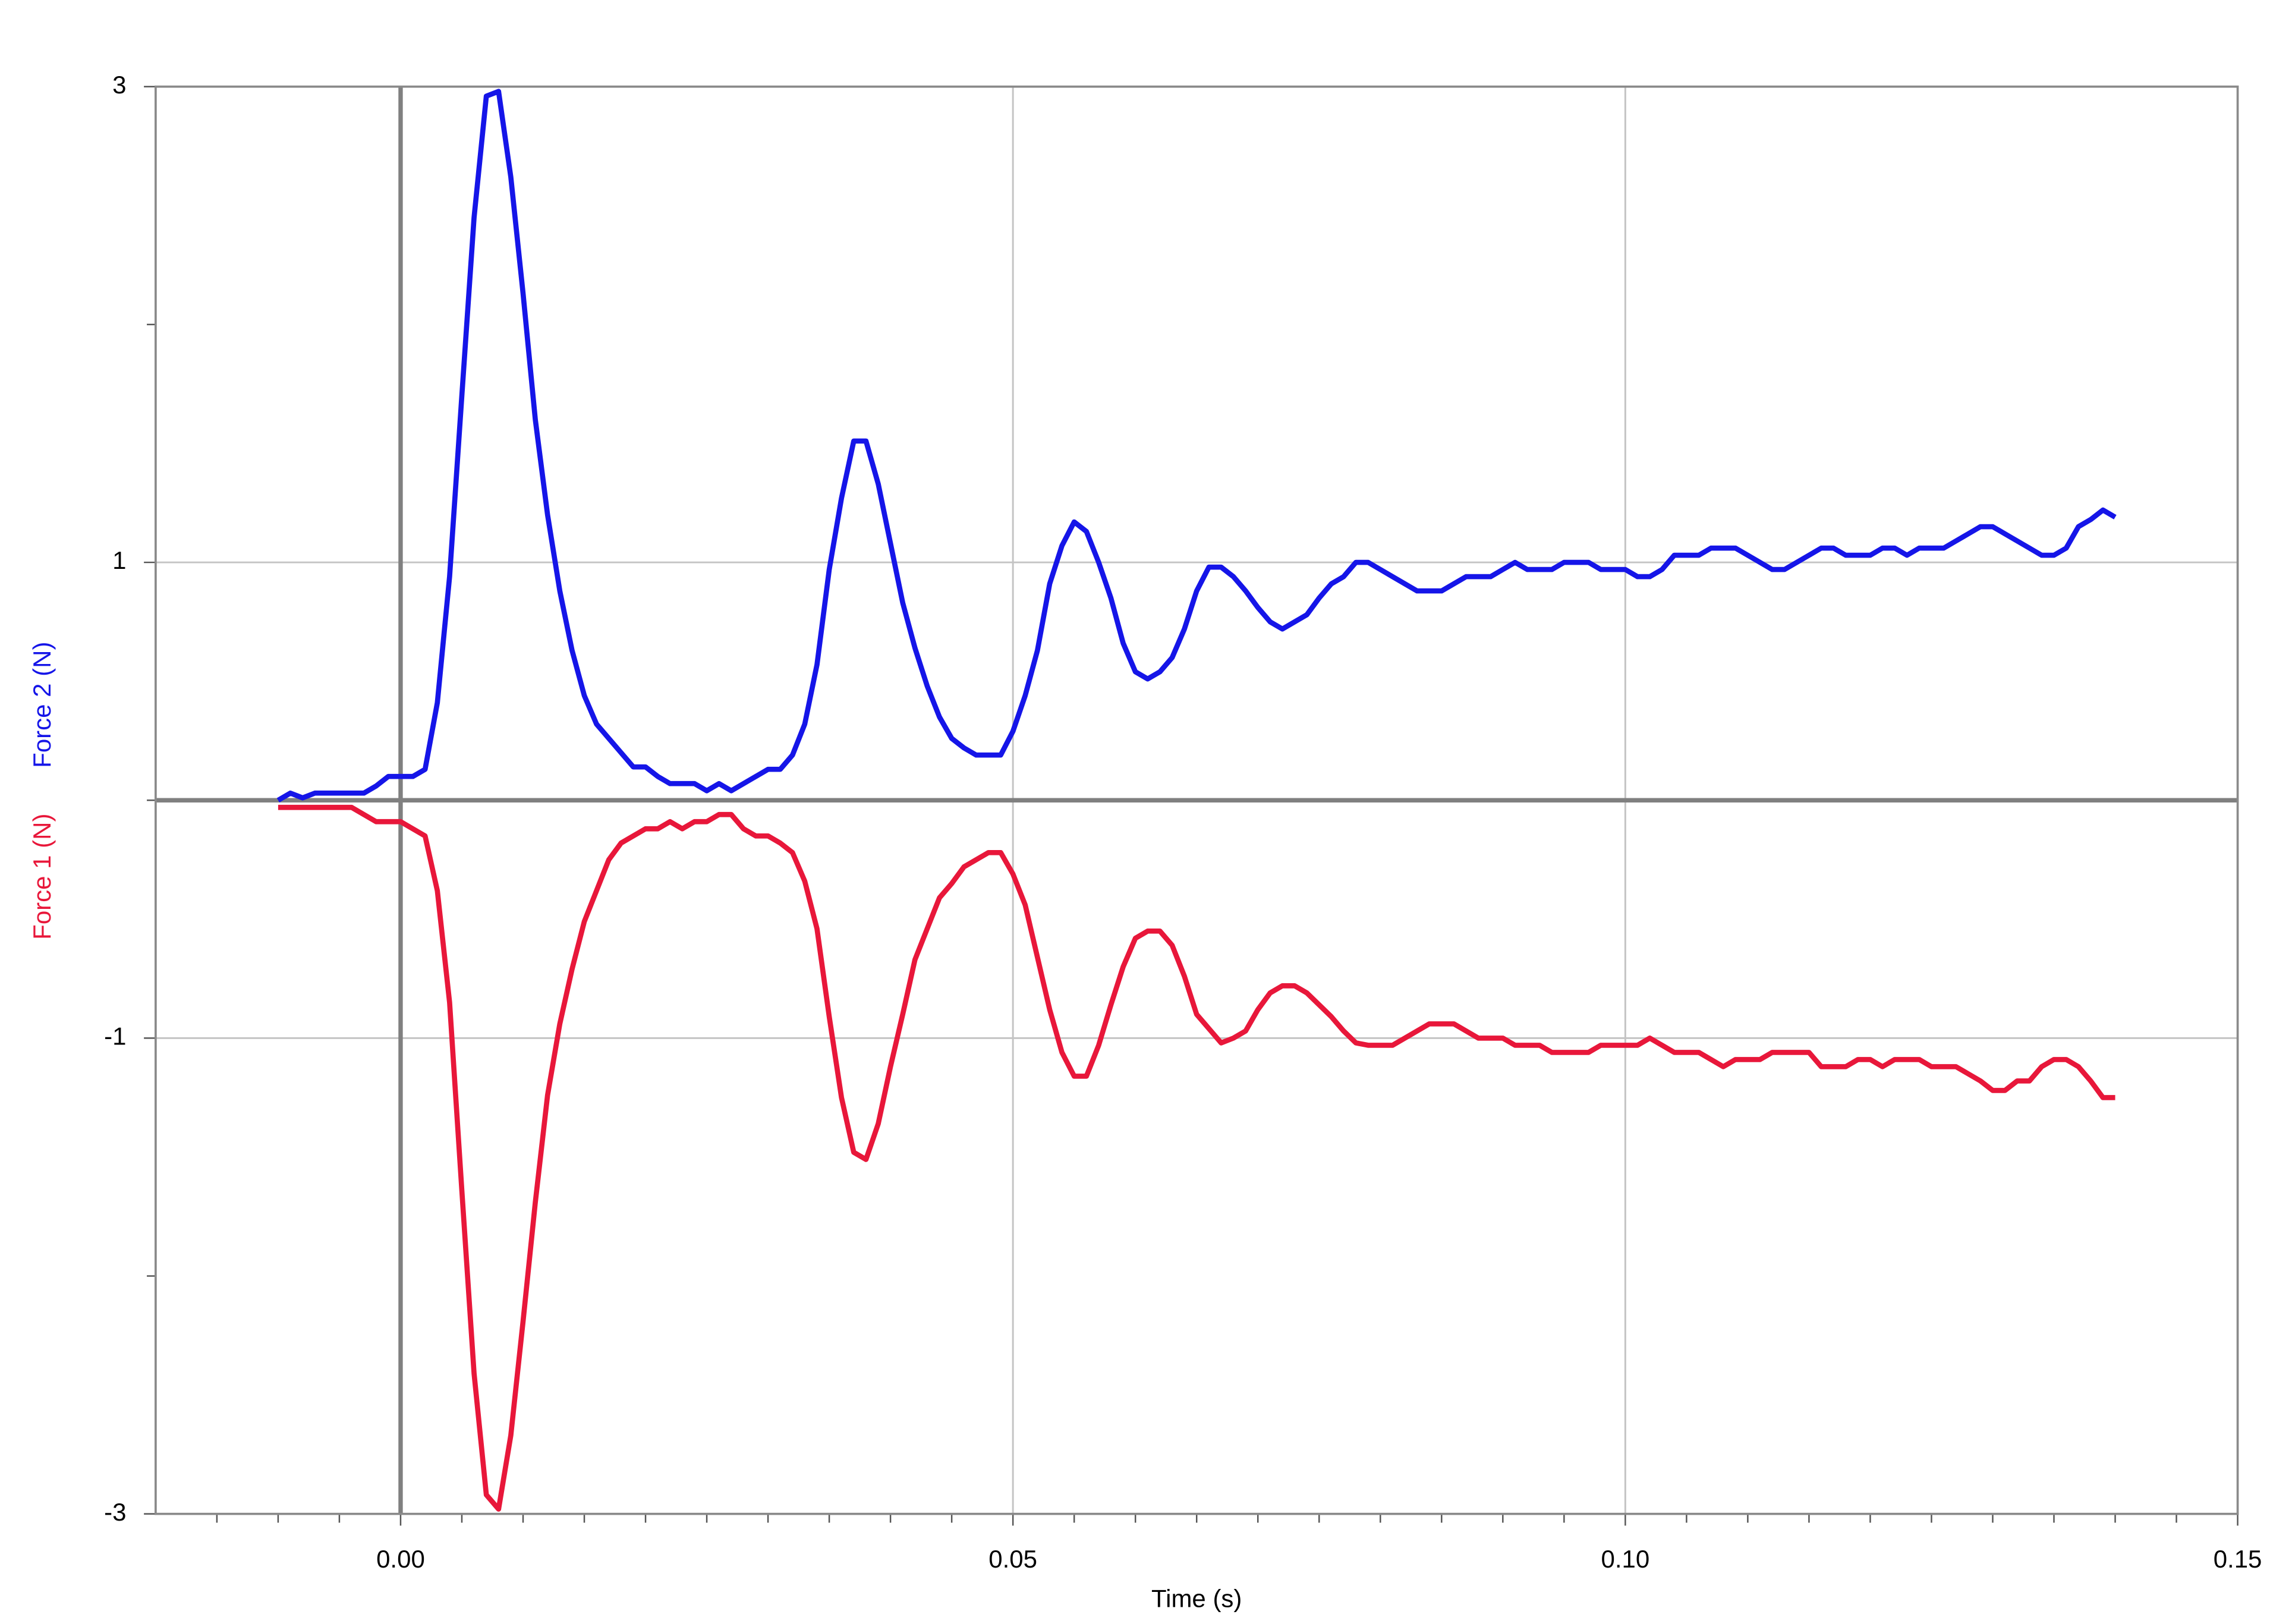 The height and width of the screenshot is (1624, 2292). I want to click on x-tick-label: 0.10, so click(1625, 1559).